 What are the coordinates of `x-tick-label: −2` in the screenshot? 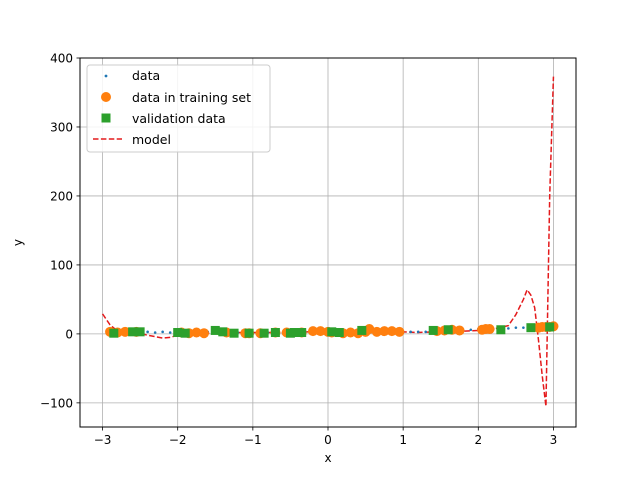 It's located at (178, 440).